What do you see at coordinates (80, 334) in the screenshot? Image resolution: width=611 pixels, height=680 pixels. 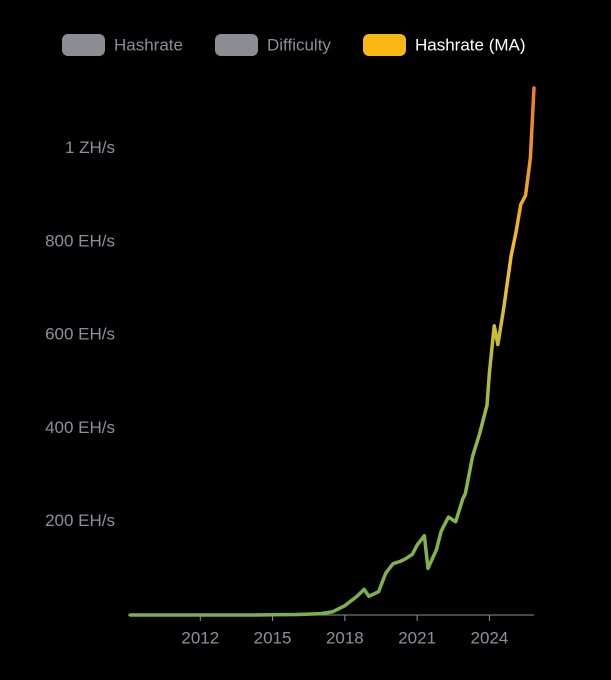 I see `y-tick-label: 600 EH/s` at bounding box center [80, 334].